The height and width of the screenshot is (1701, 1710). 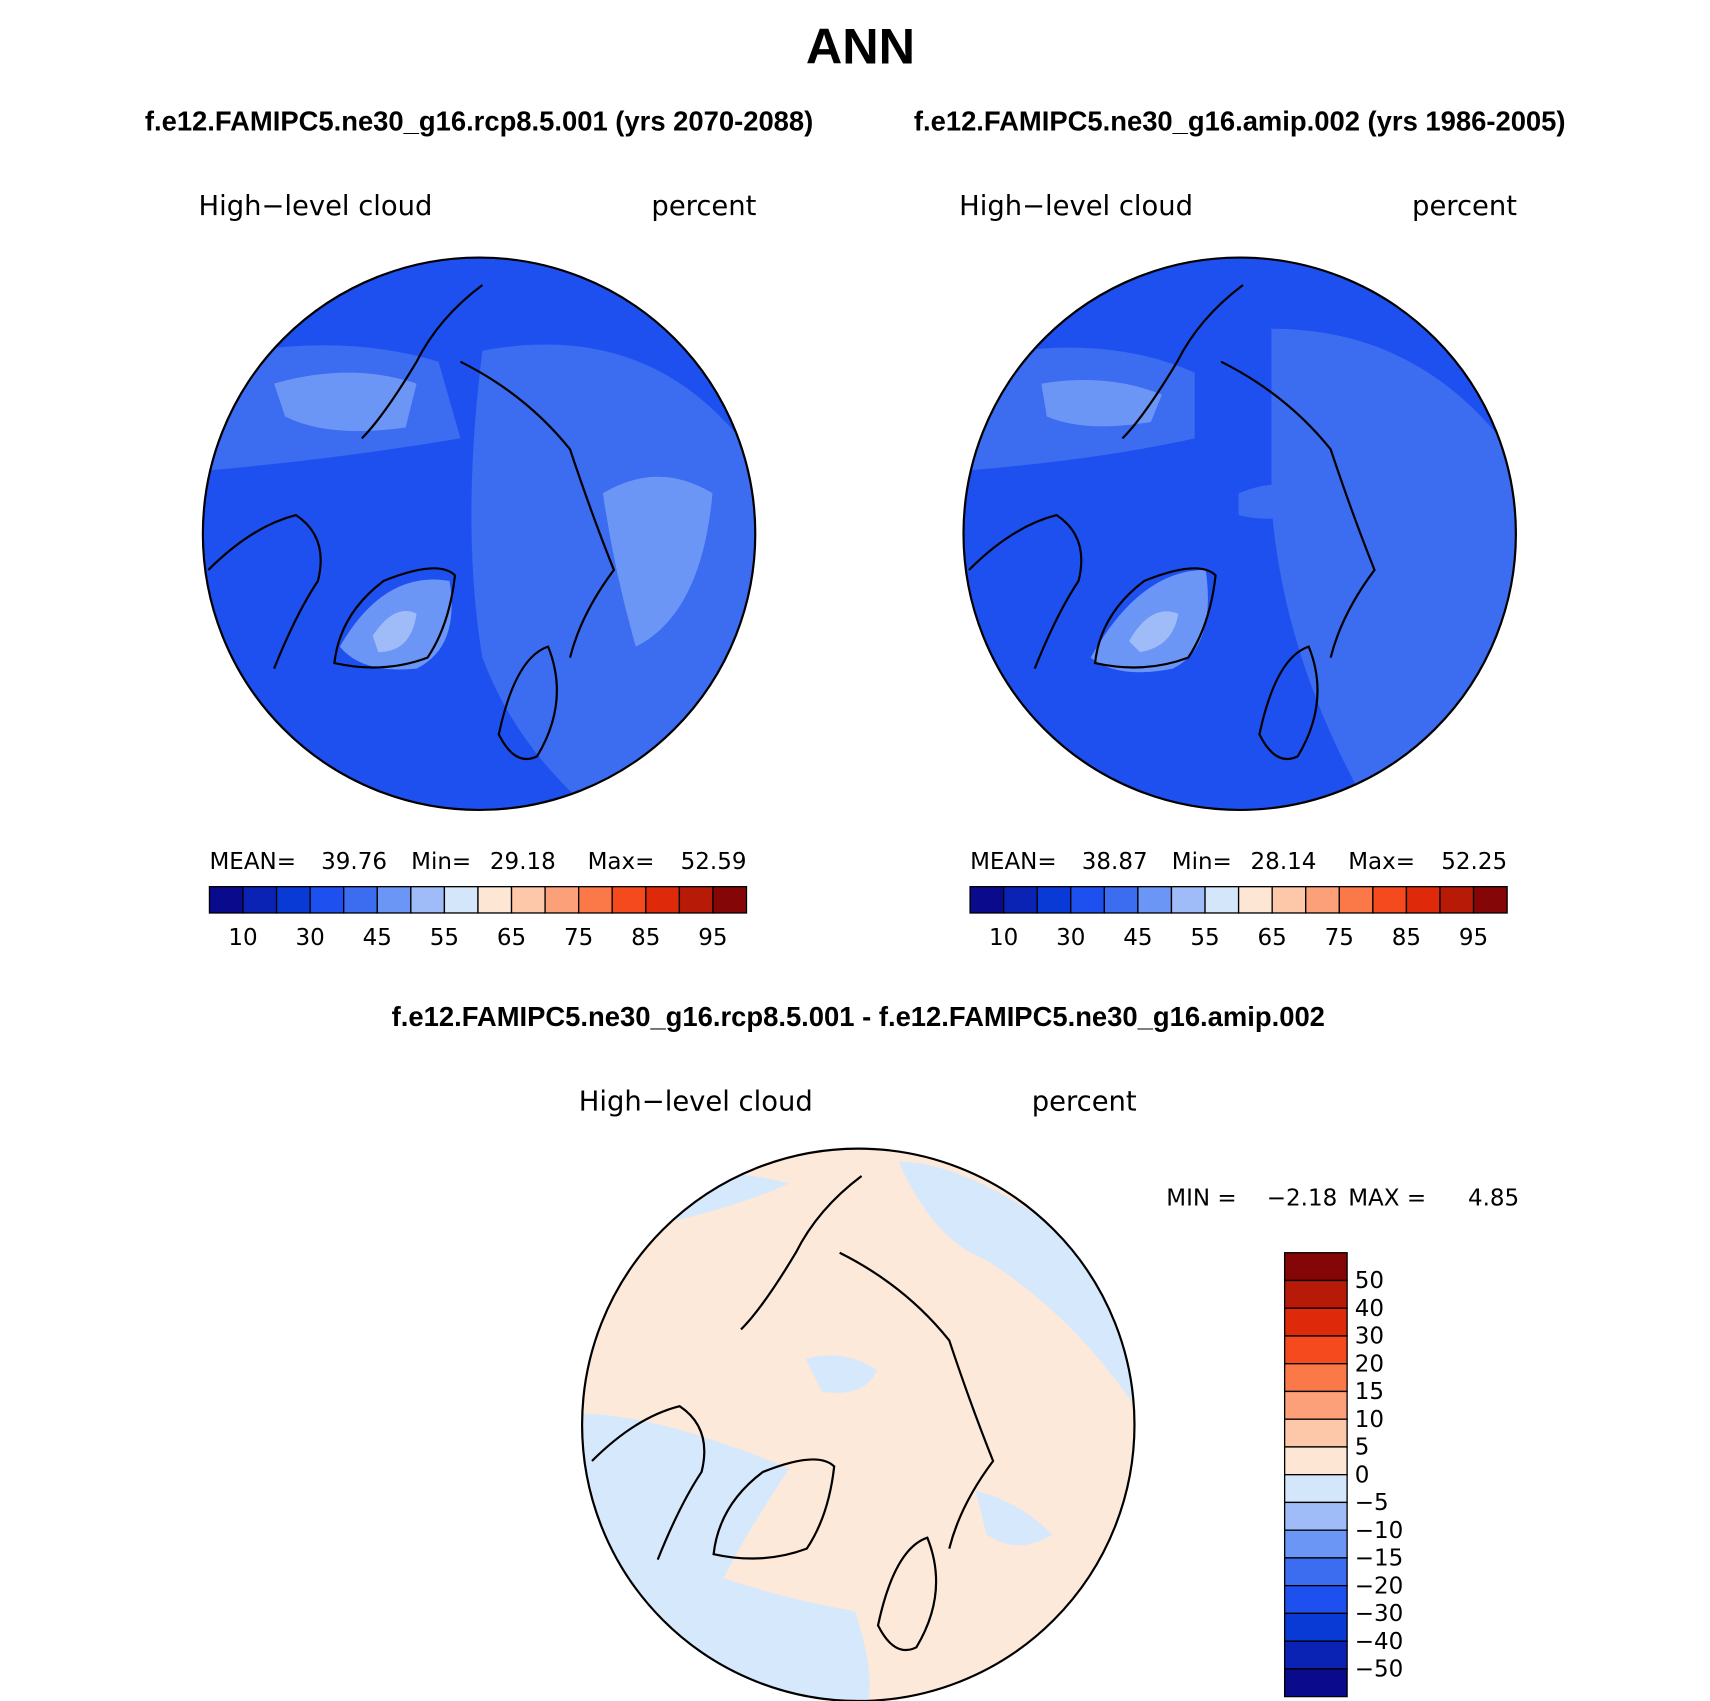 I want to click on figure-title: ANN, so click(x=860, y=46).